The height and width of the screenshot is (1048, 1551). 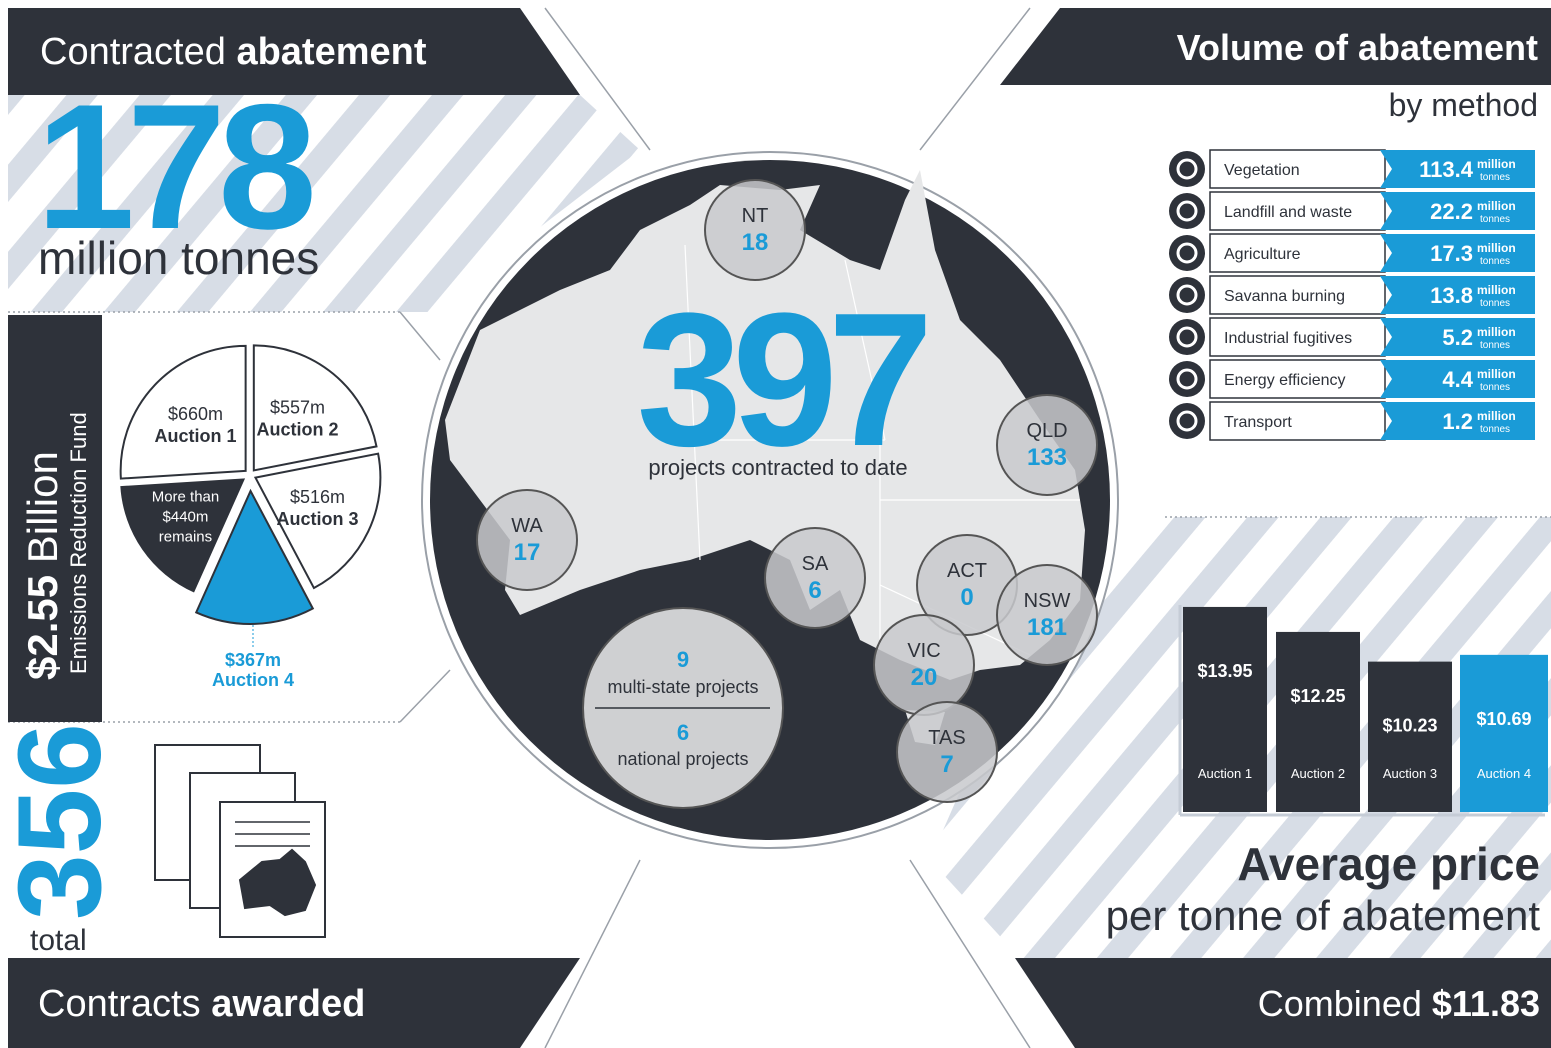 What do you see at coordinates (119, 1004) in the screenshot?
I see `title-light: Contracts` at bounding box center [119, 1004].